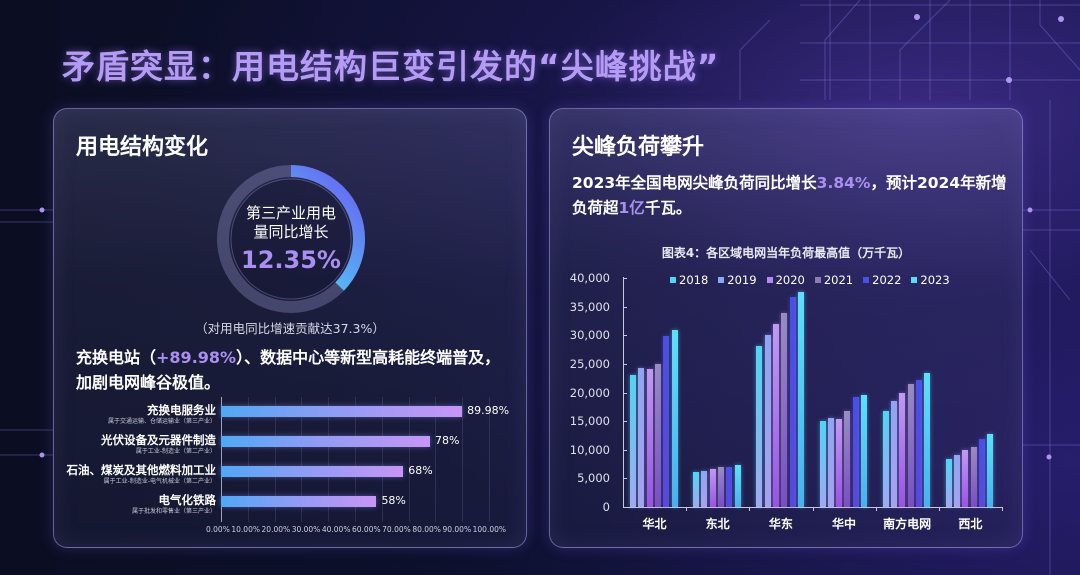 Image resolution: width=1080 pixels, height=575 pixels. What do you see at coordinates (789, 195) in the screenshot?
I see `desc-text: ，预计2024年新增负荷超` at bounding box center [789, 195].